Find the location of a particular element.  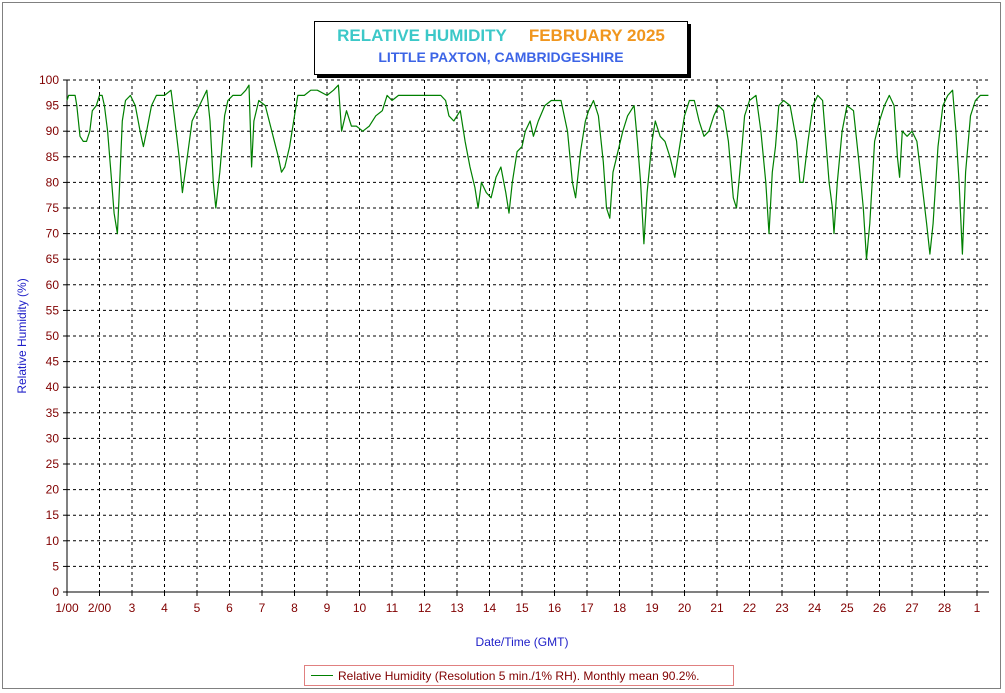

x-tick-label: 13 is located at coordinates (457, 608).